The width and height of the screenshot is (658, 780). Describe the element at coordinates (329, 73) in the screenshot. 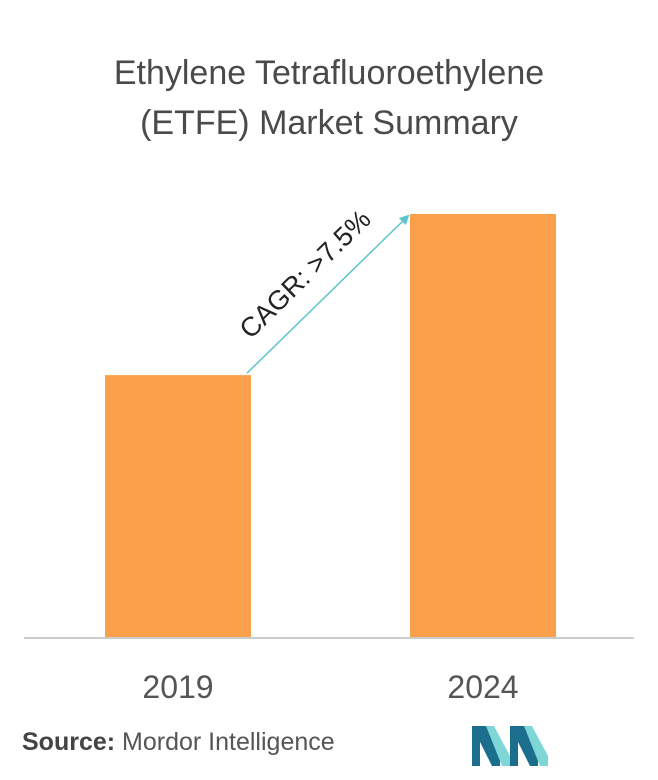

I see `chart-title-line-1: Ethylene Tetrafluoroethylene` at that location.